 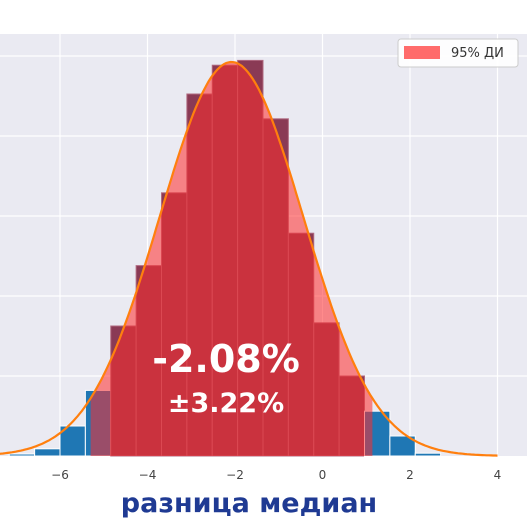 I want to click on x-tick-label: −4, so click(x=148, y=475).